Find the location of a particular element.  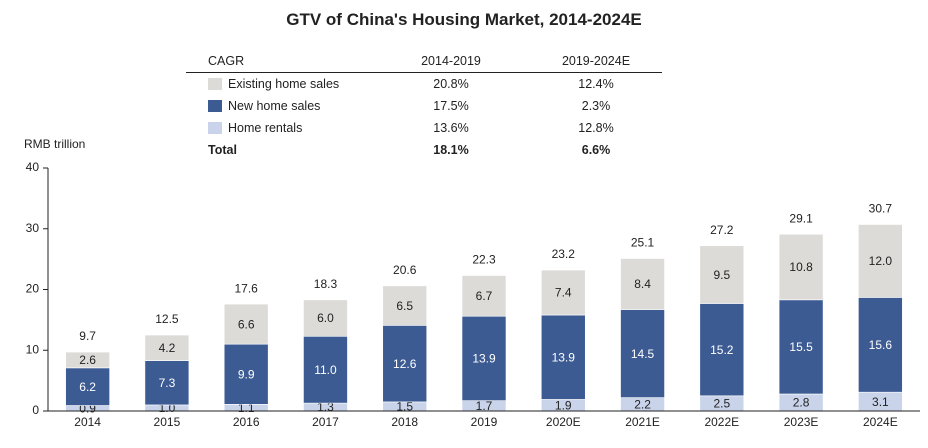

cagr-header-period2: 2019-2024E is located at coordinates (596, 61).